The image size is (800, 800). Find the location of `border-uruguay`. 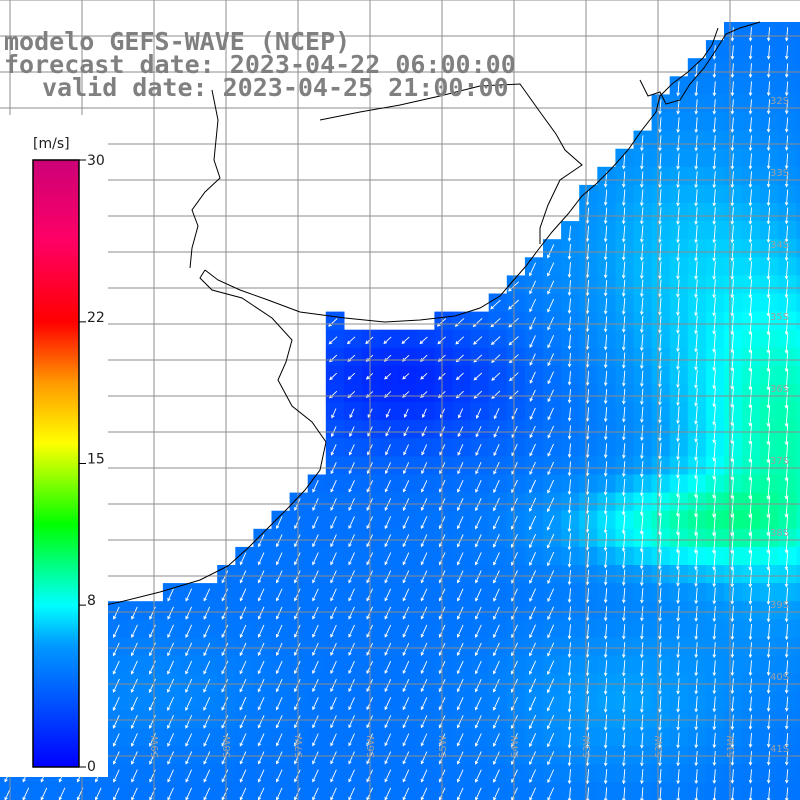

border-uruguay is located at coordinates (451, 163).